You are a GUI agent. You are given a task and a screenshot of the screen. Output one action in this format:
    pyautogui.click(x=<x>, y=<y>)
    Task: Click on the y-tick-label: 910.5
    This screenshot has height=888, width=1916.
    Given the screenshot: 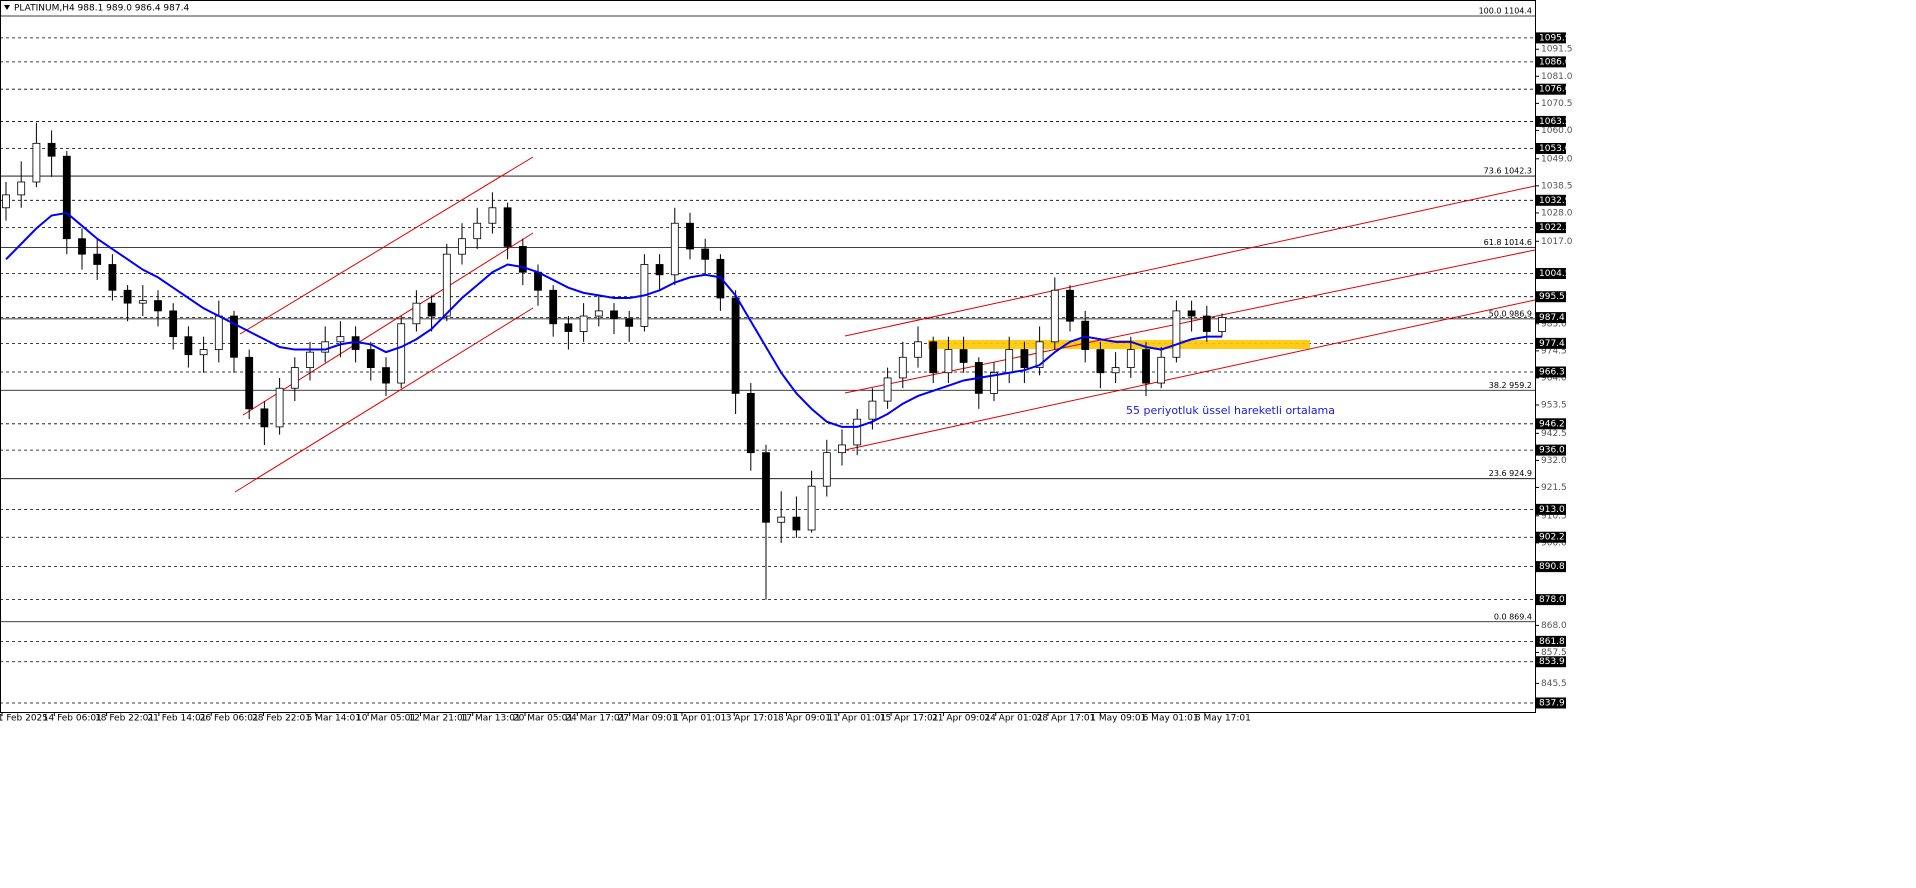 What is the action you would take?
    pyautogui.click(x=1554, y=516)
    